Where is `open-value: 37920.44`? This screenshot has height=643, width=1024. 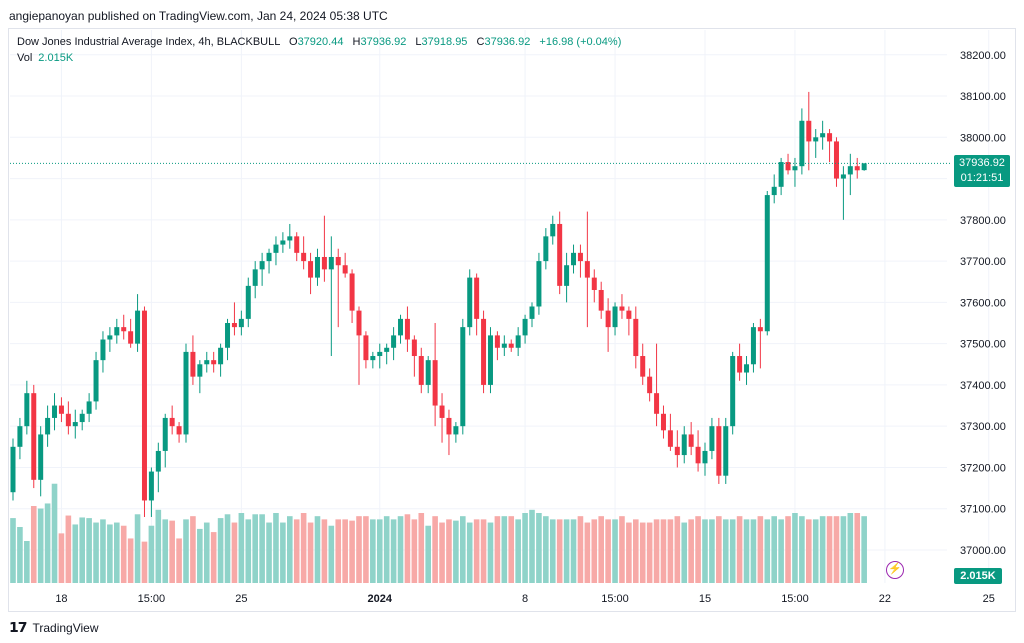
open-value: 37920.44 is located at coordinates (320, 42).